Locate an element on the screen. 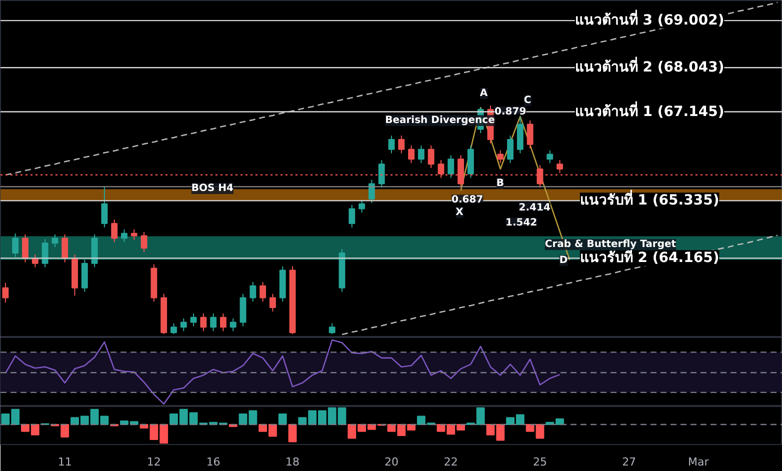 The width and height of the screenshot is (782, 471). annotation: B is located at coordinates (500, 183).